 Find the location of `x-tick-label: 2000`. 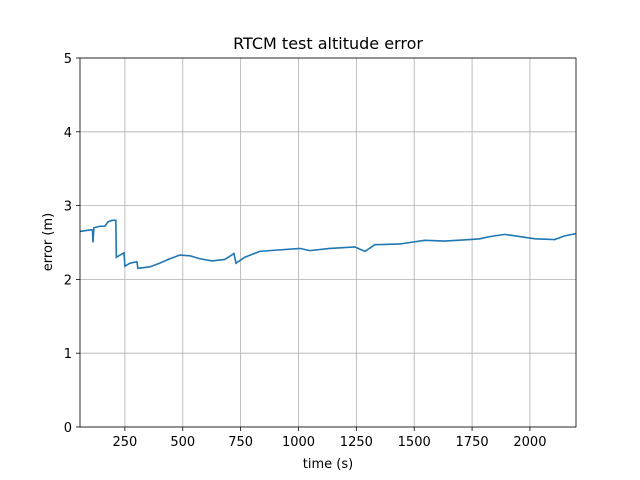

x-tick-label: 2000 is located at coordinates (529, 442).